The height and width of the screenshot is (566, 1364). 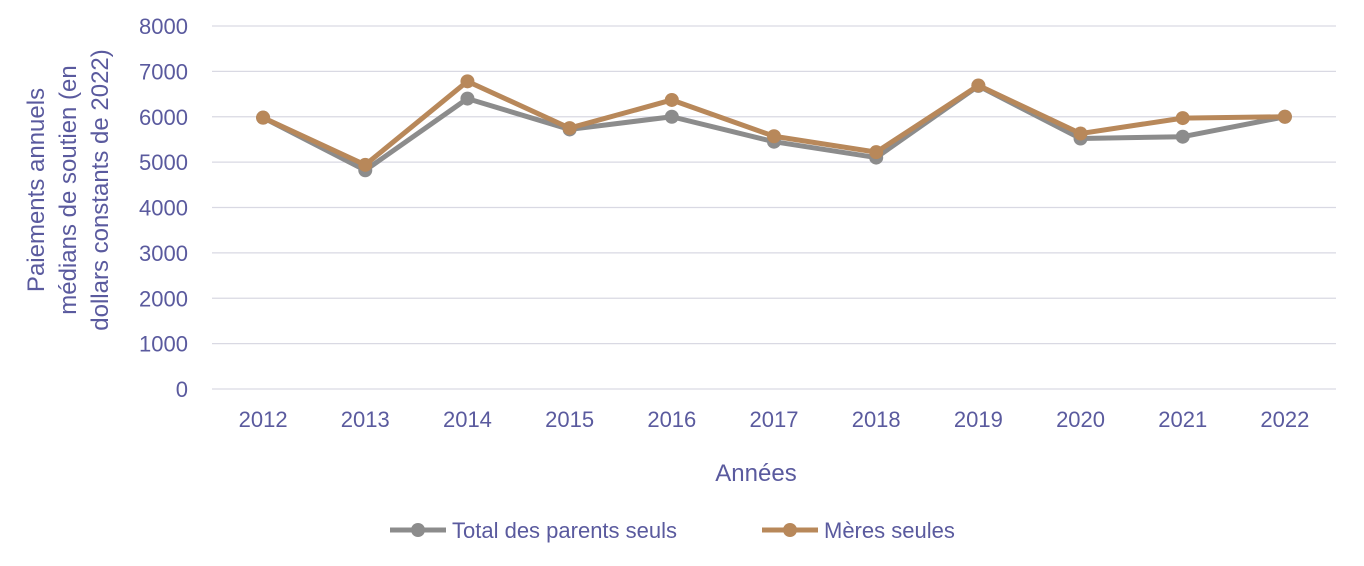 What do you see at coordinates (889, 530) in the screenshot?
I see `legend-label-meres: Mères seules` at bounding box center [889, 530].